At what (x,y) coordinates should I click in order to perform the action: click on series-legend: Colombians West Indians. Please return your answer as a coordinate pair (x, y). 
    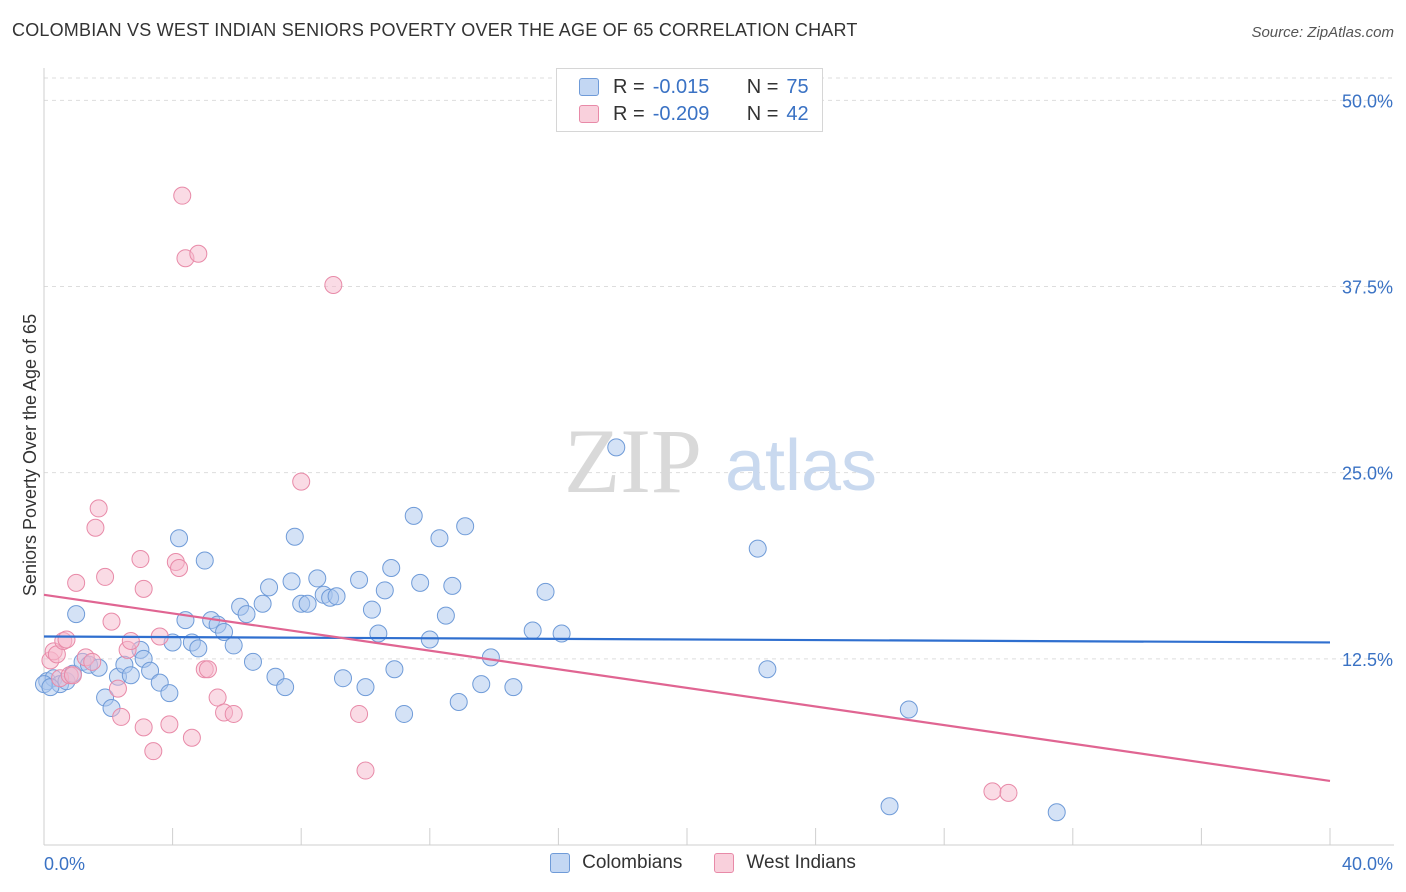
    Looking at the image, I should click on (703, 863).